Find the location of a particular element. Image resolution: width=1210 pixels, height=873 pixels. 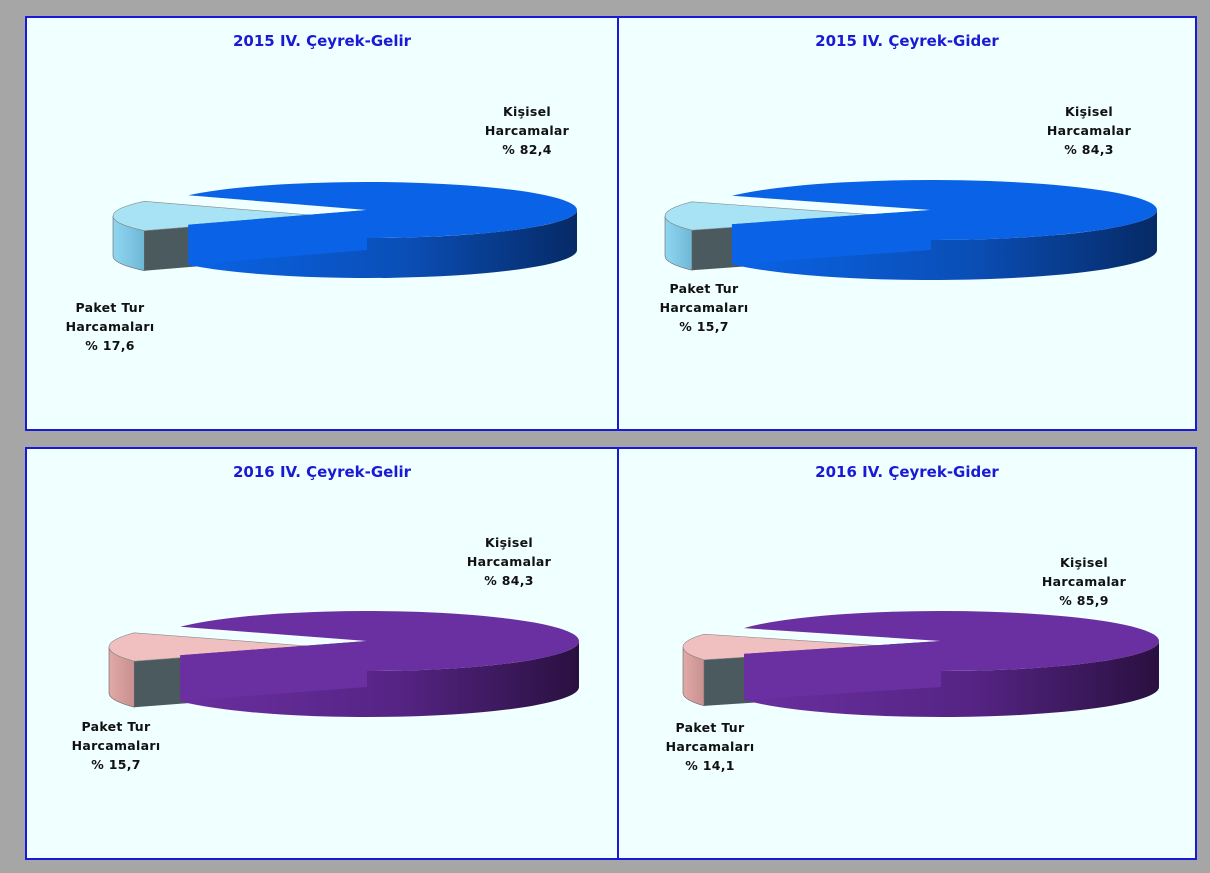

label-value: % 14,1 is located at coordinates (710, 765).